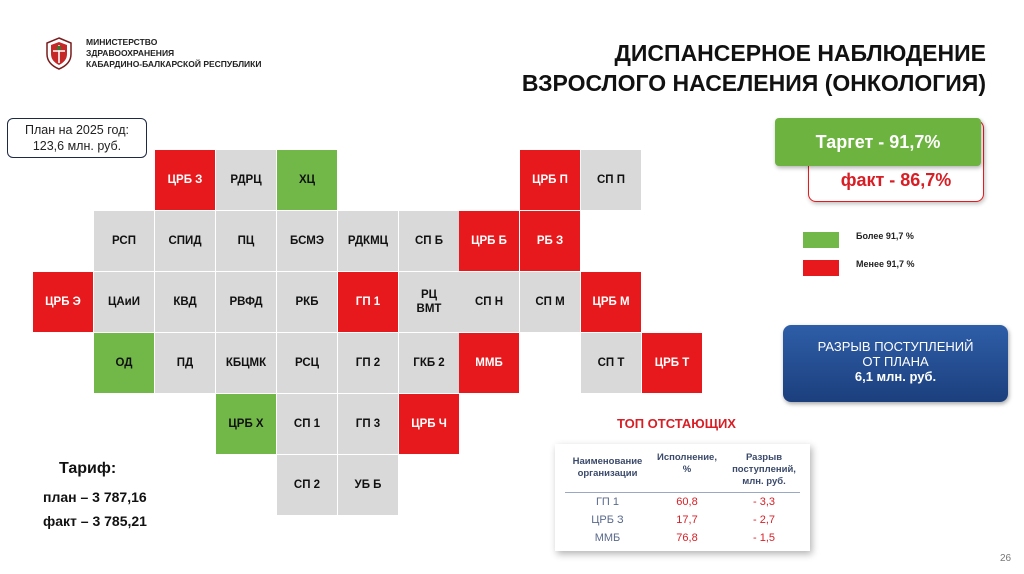 Image resolution: width=1024 pixels, height=574 pixels. I want to click on grid-cell: КБЦМК, so click(246, 363).